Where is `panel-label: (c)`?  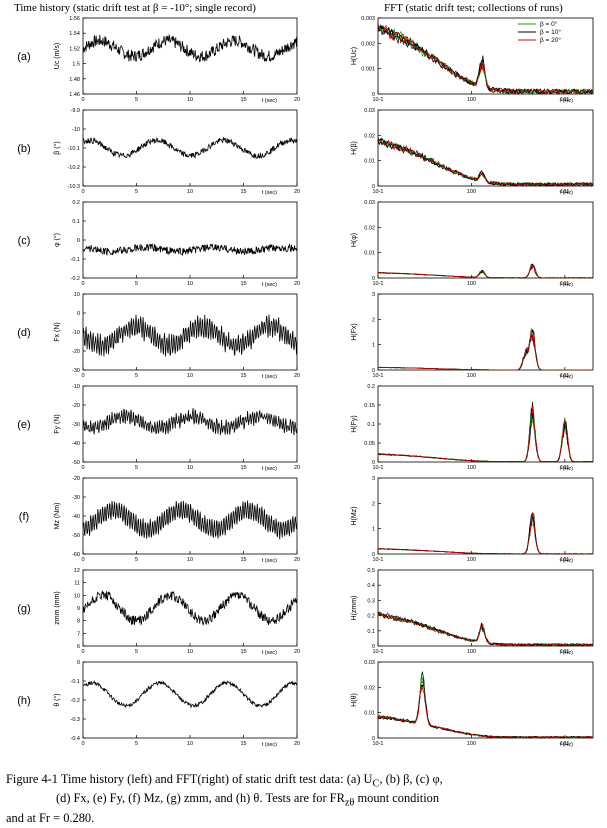
panel-label: (c) is located at coordinates (24, 241).